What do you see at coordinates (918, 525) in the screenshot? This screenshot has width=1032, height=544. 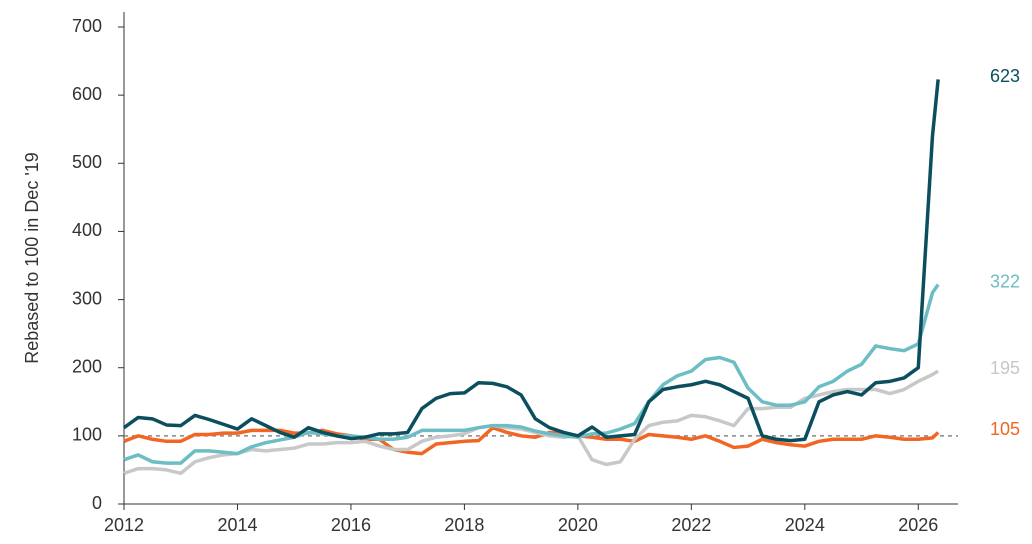 I see `x-tick-label: 2026` at bounding box center [918, 525].